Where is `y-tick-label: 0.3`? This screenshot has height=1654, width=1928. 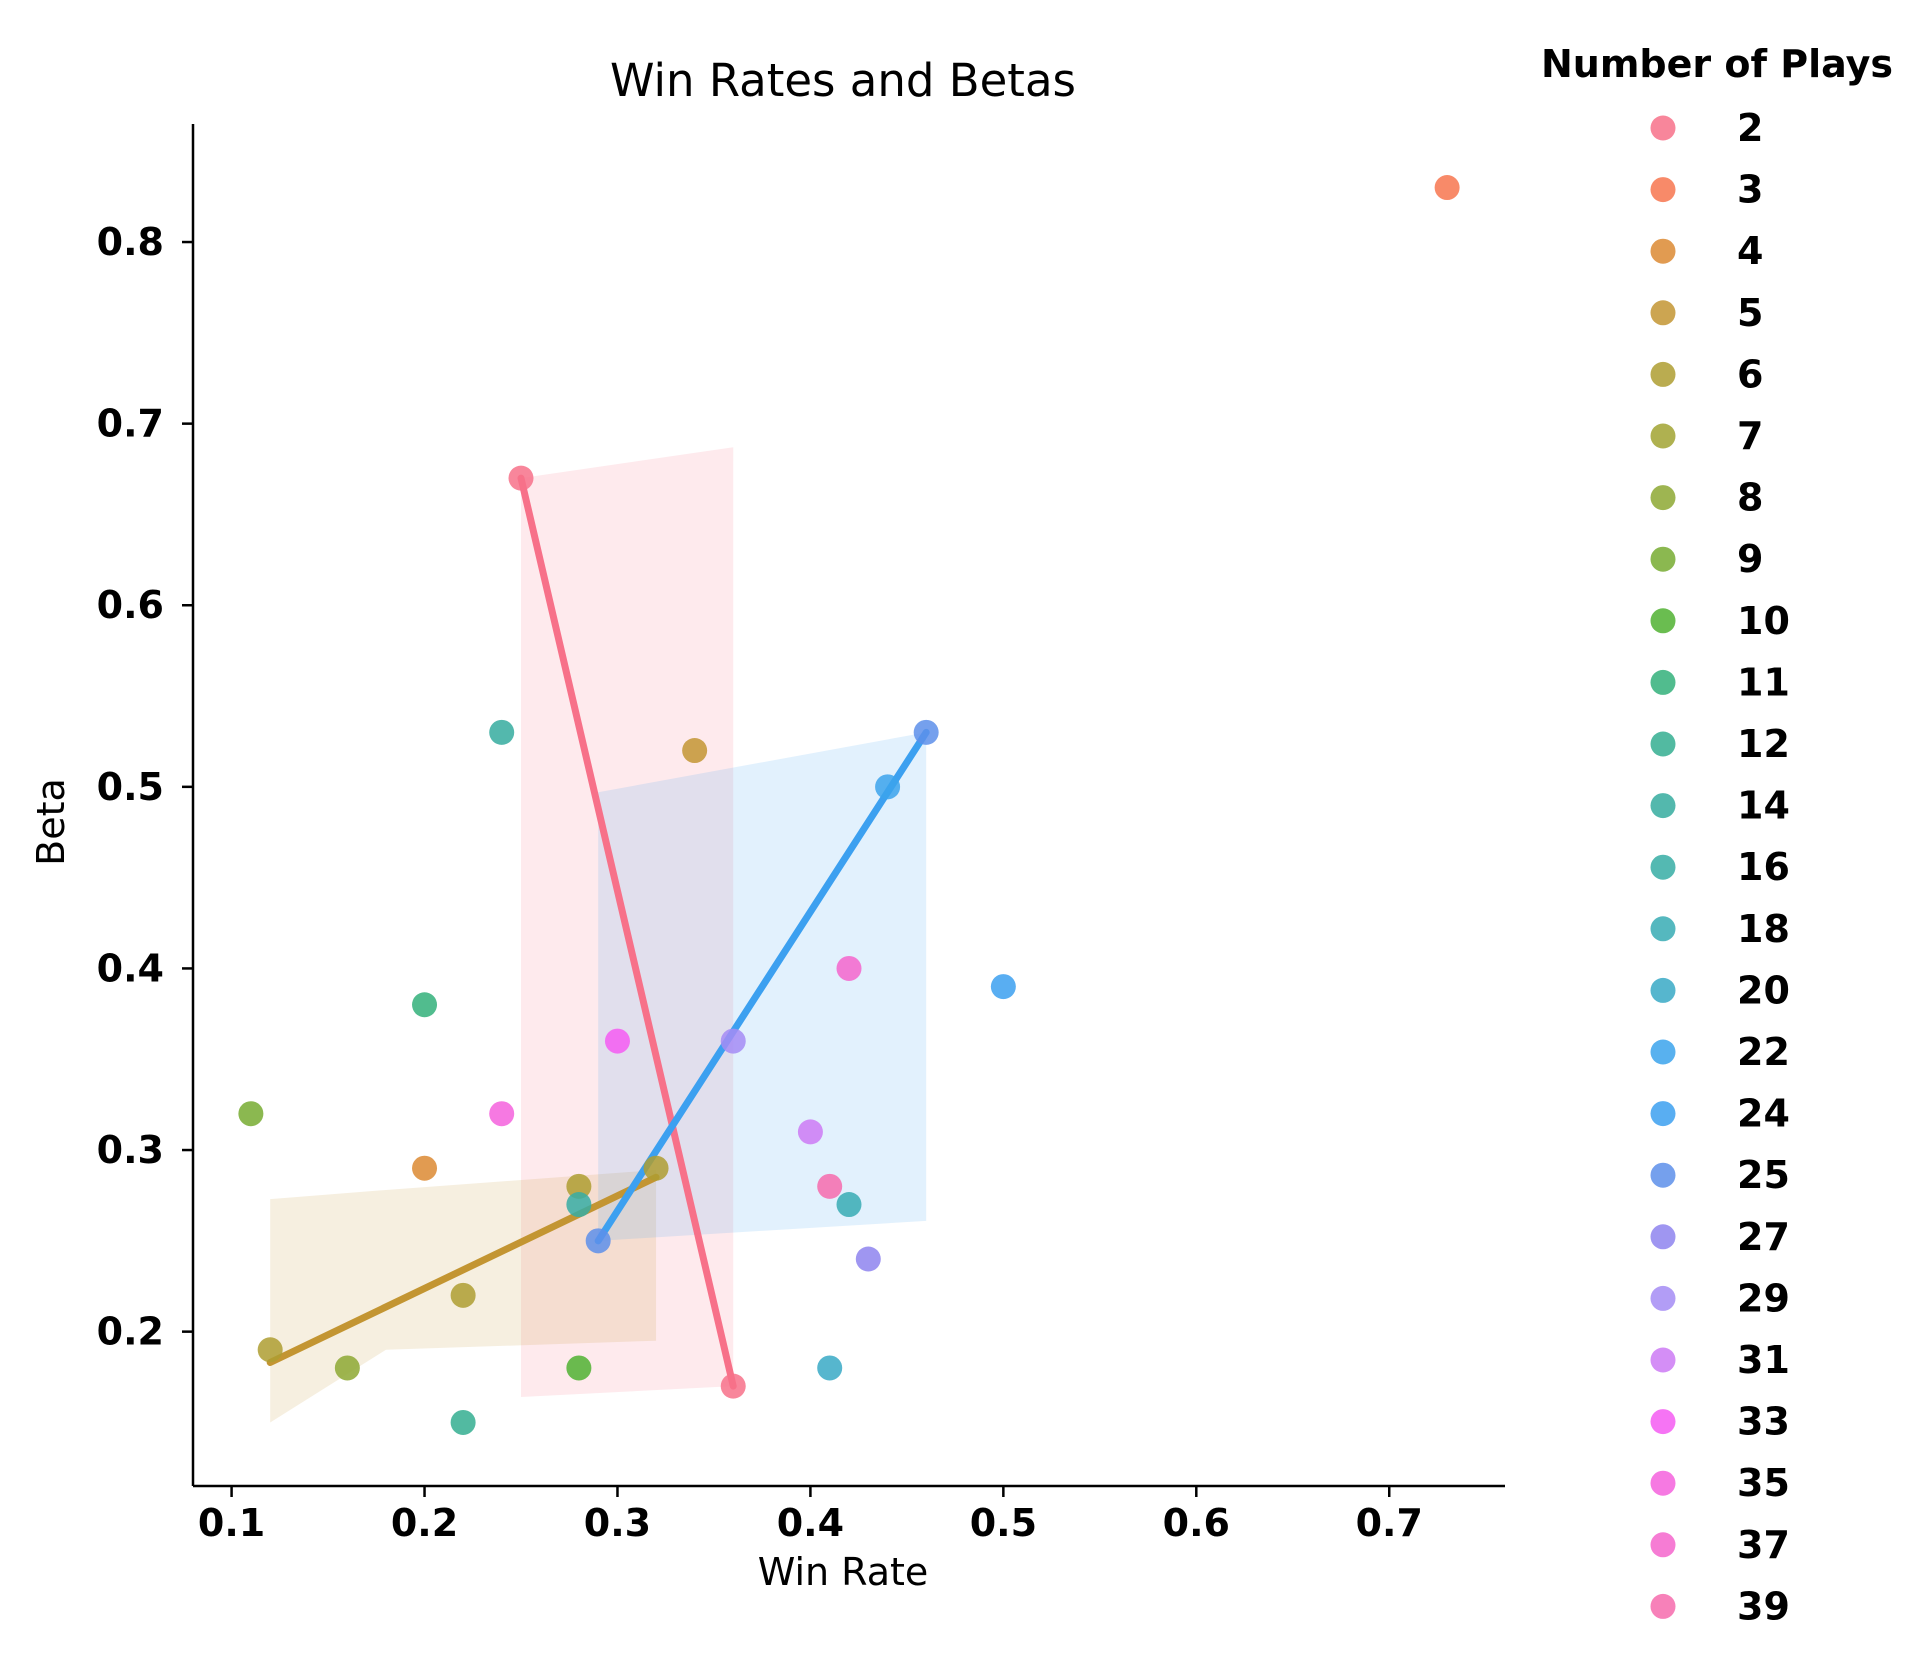
y-tick-label: 0.3 is located at coordinates (130, 1150).